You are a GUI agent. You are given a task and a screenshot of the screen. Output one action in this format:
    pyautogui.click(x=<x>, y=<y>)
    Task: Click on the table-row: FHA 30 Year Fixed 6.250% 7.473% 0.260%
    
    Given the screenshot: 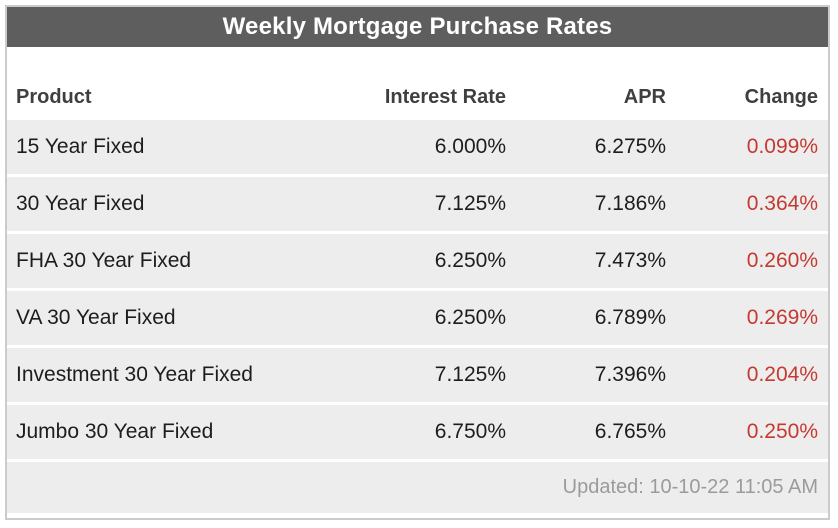 What is the action you would take?
    pyautogui.click(x=417, y=261)
    